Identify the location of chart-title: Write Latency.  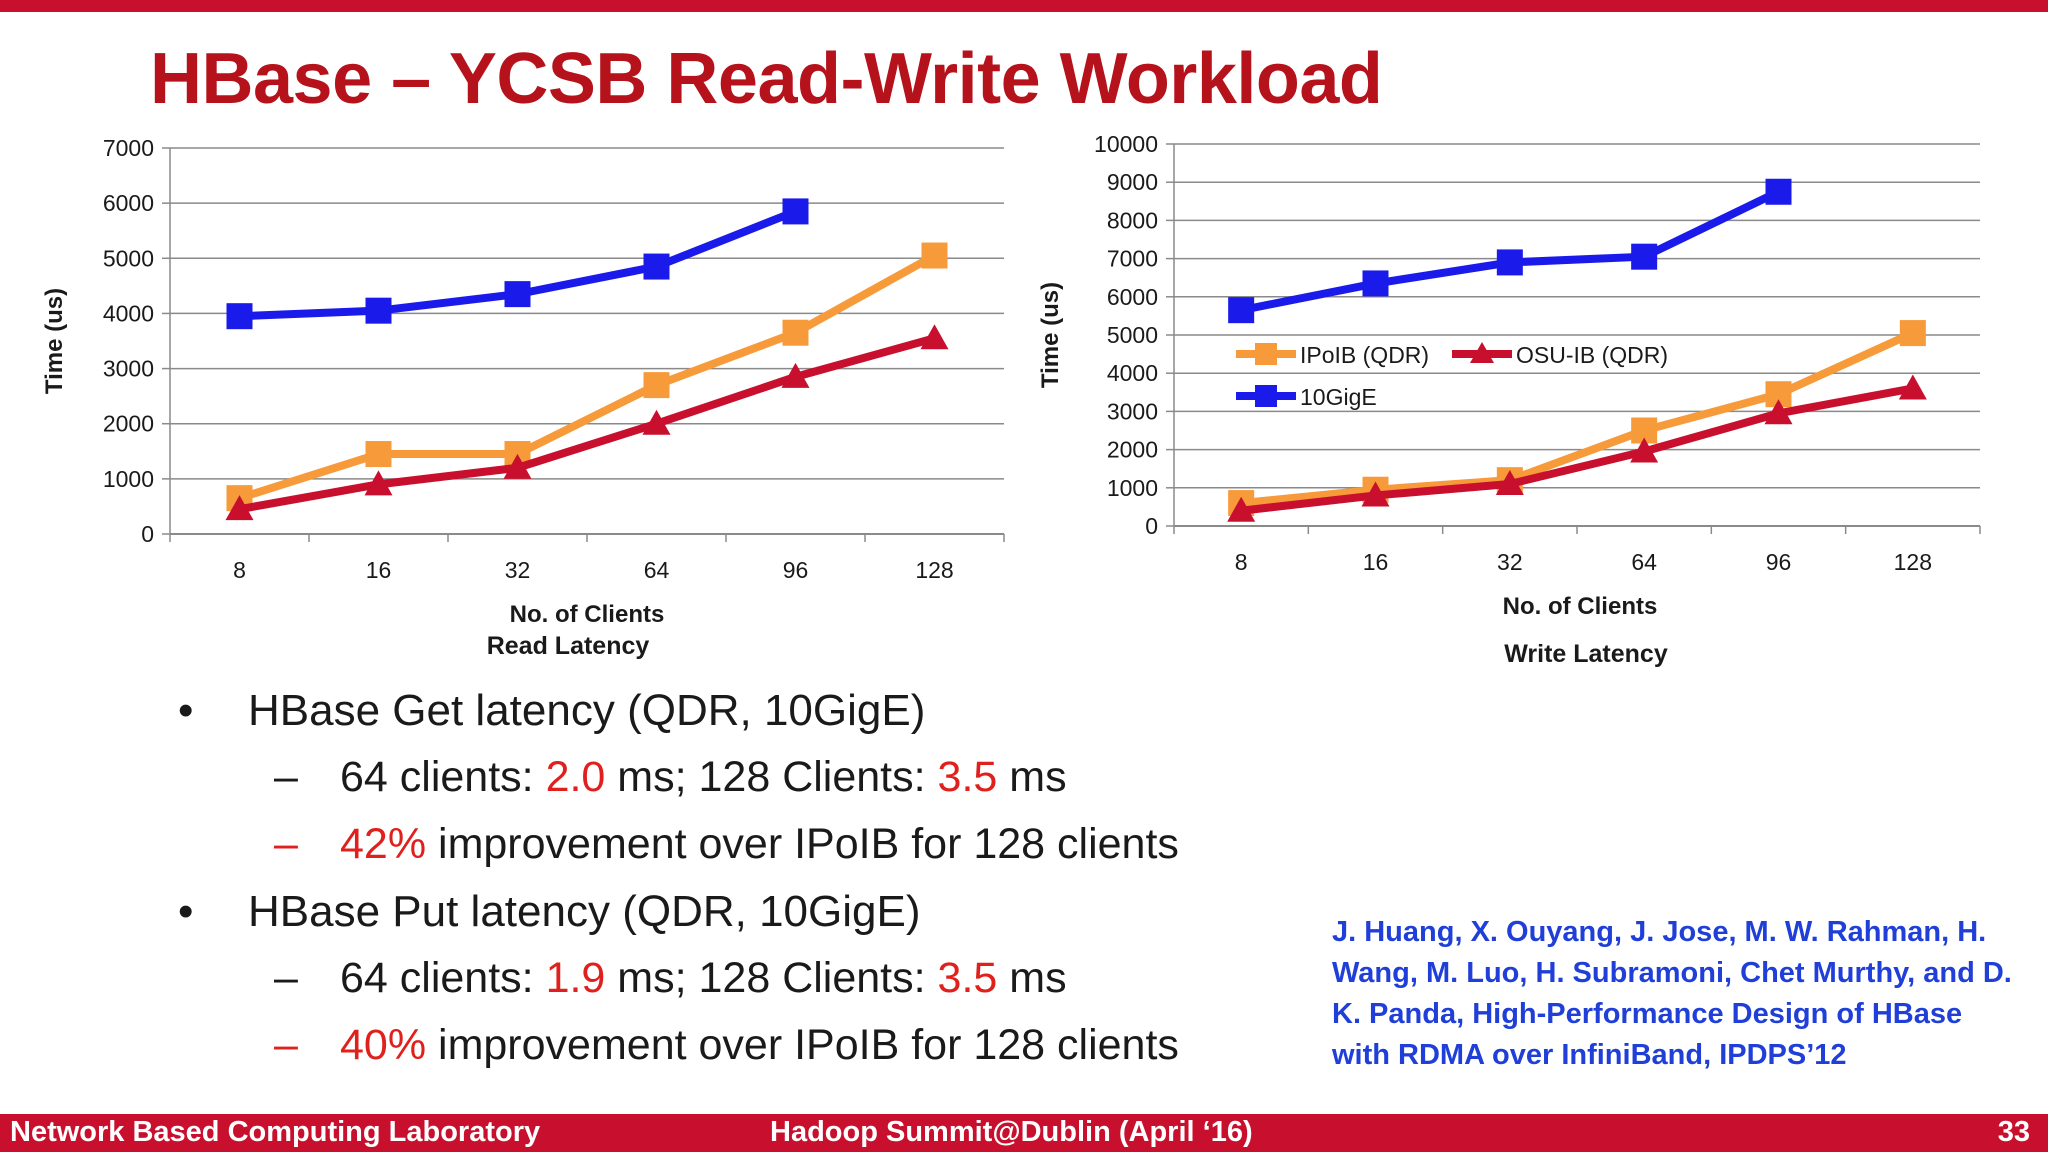
(1586, 654).